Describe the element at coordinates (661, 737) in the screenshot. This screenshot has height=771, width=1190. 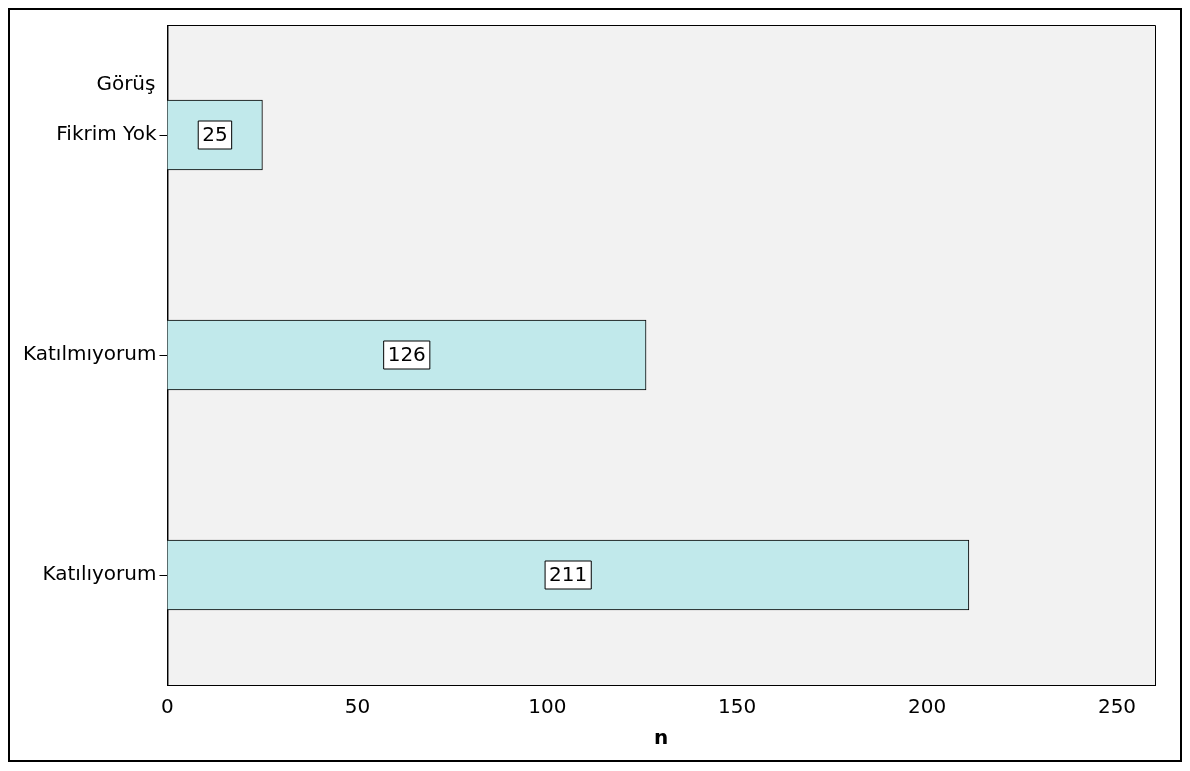
I see `x-axis-title: n` at that location.